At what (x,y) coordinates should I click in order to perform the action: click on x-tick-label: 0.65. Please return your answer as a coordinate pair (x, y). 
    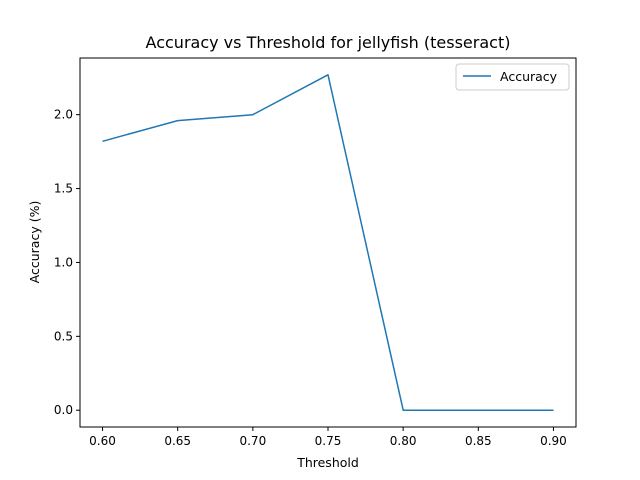
    Looking at the image, I should click on (177, 441).